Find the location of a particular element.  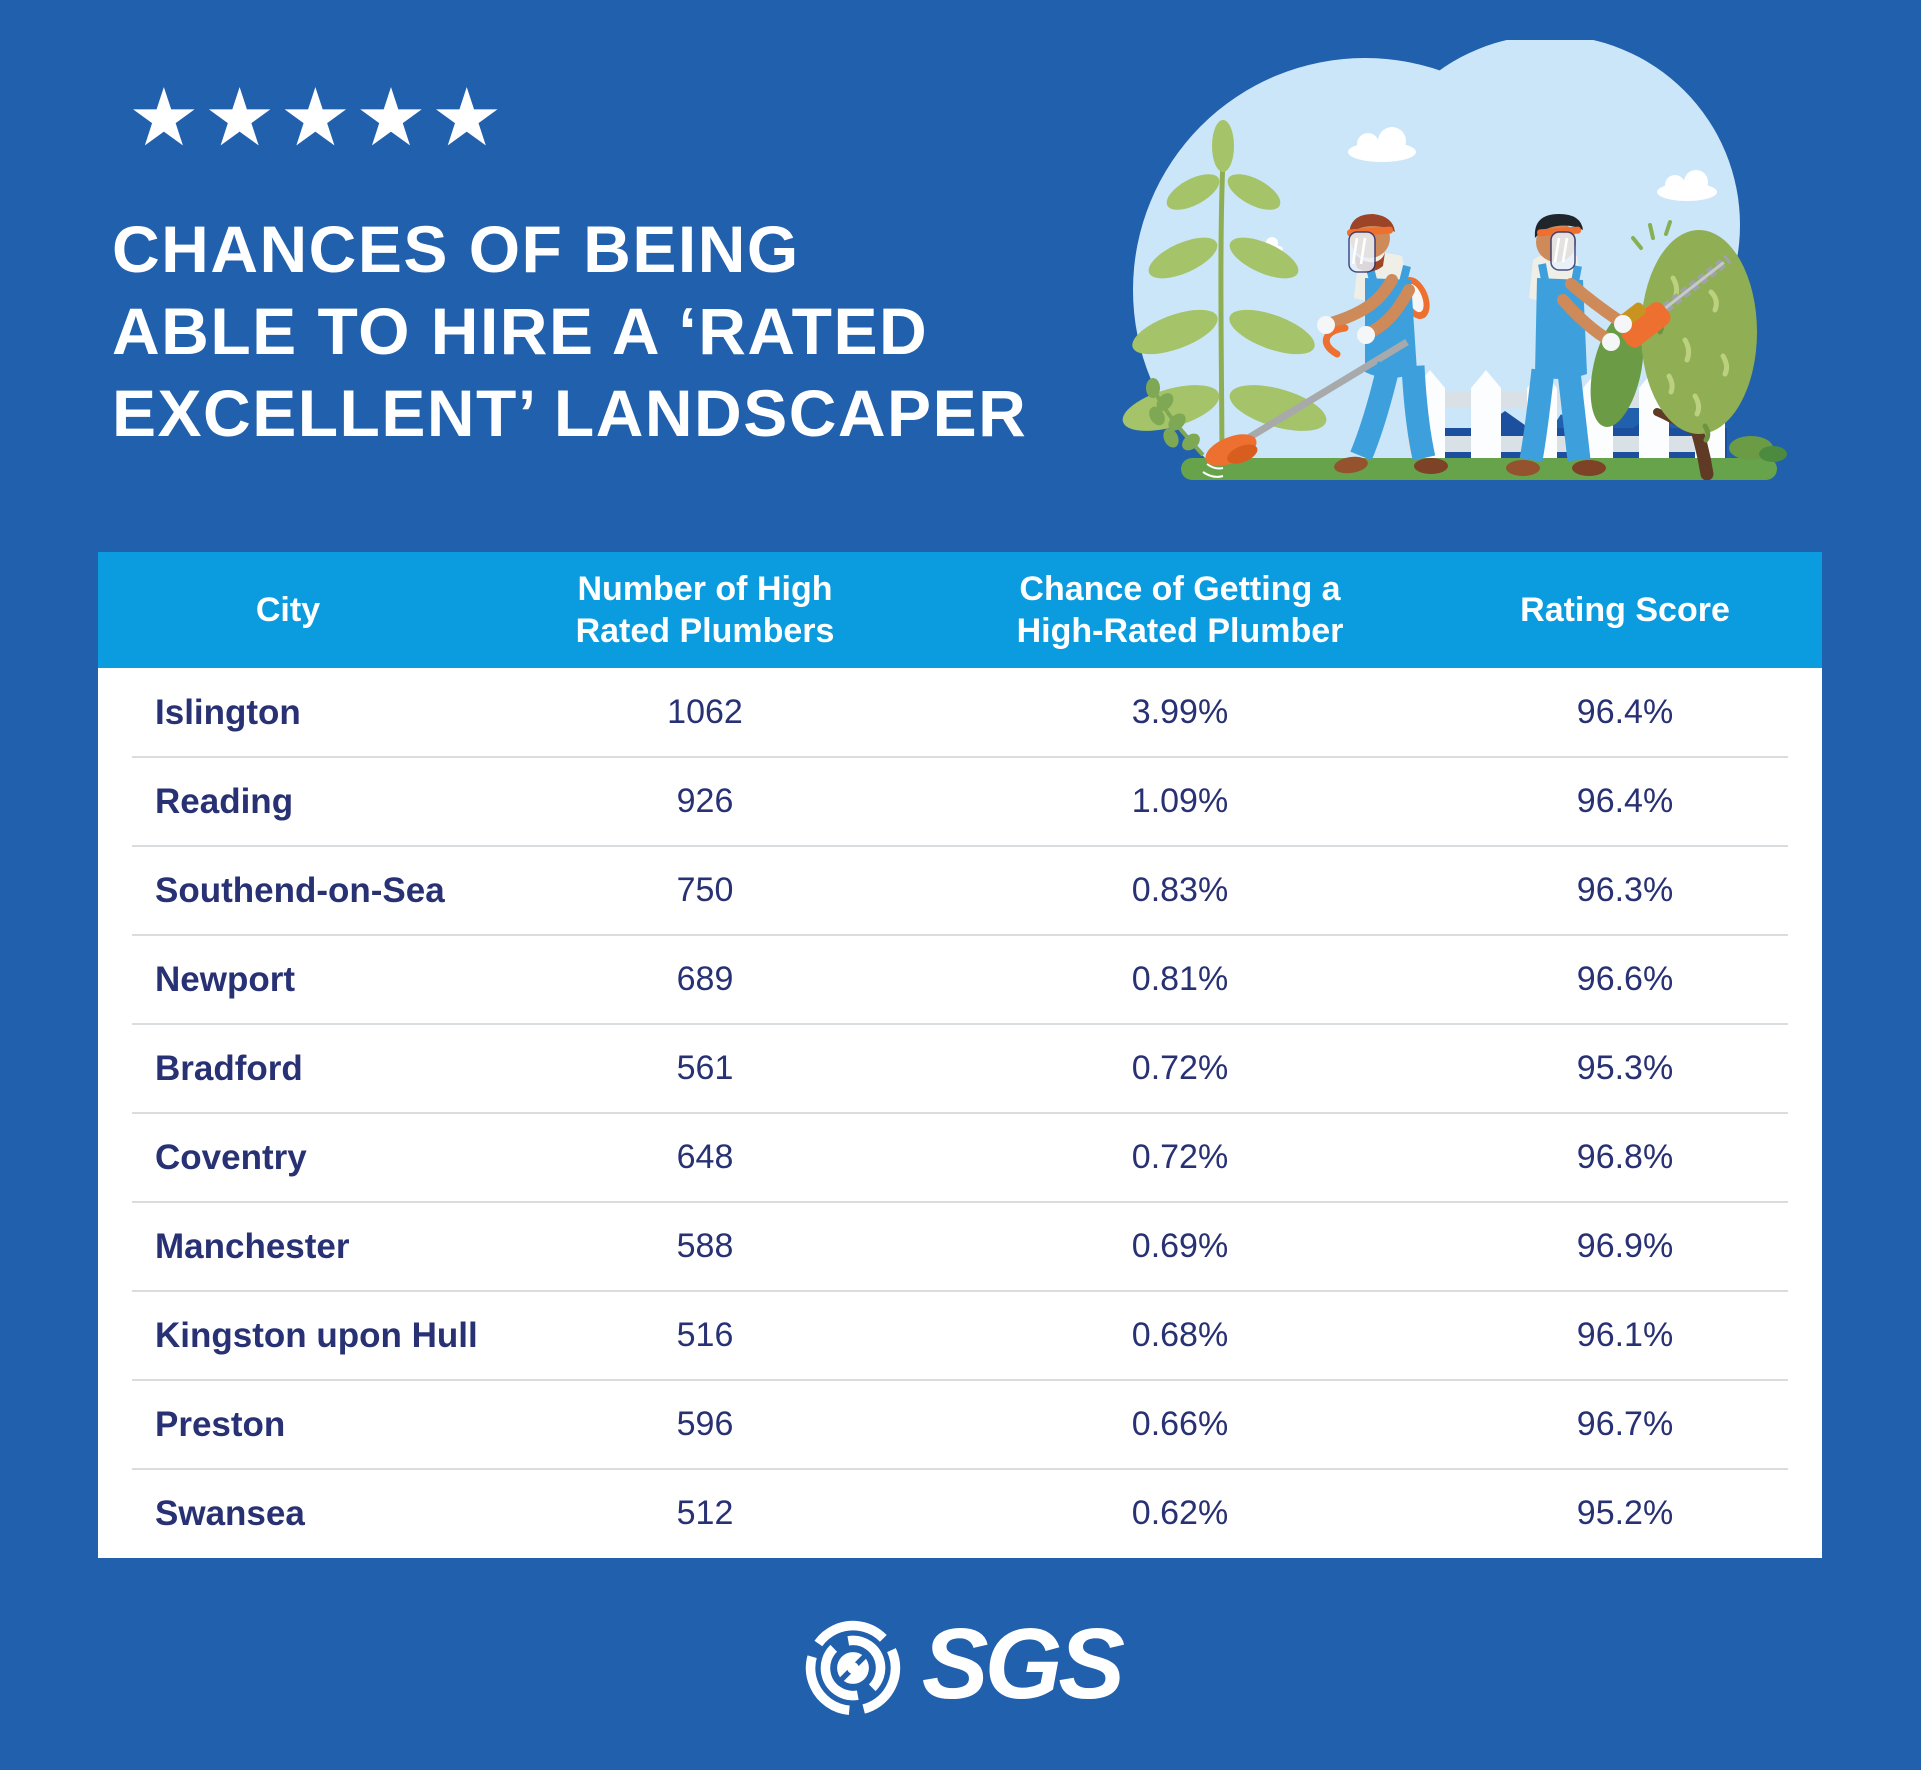

plumbers-cell: 561 is located at coordinates (705, 1068).